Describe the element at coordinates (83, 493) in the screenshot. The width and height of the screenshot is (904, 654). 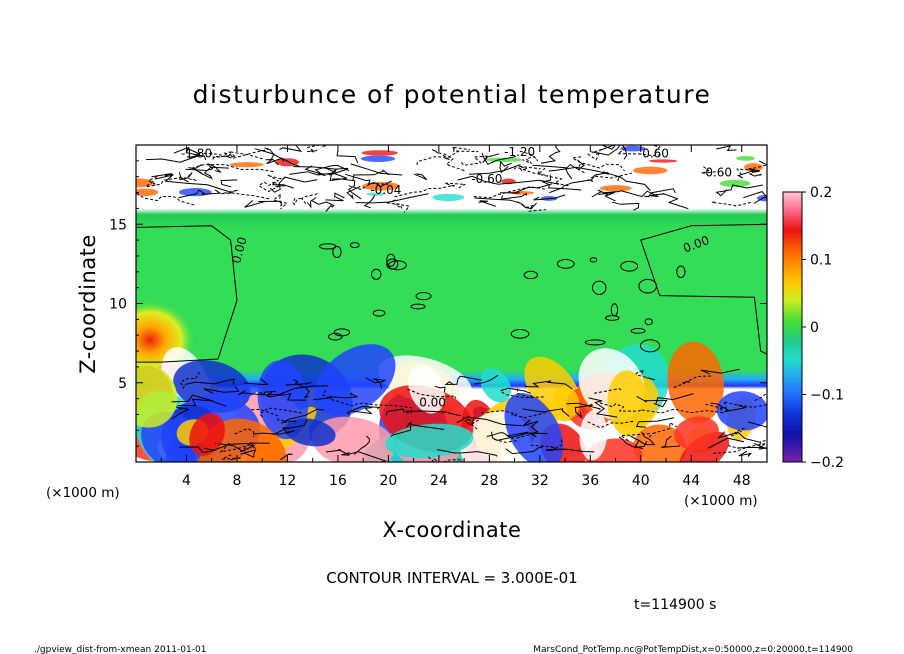
I see `x-unit-left: (×1000 m)` at that location.